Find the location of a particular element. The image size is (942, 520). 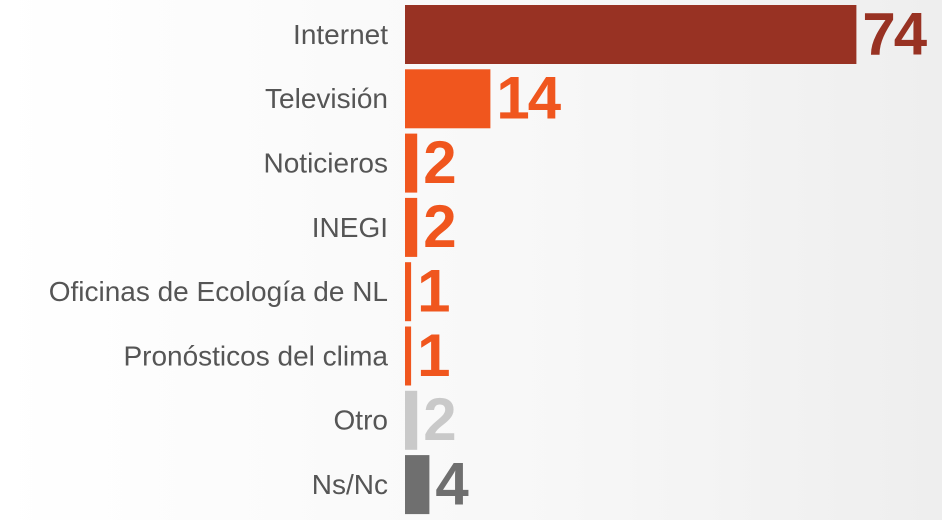

category-label: Televisión is located at coordinates (326, 98).